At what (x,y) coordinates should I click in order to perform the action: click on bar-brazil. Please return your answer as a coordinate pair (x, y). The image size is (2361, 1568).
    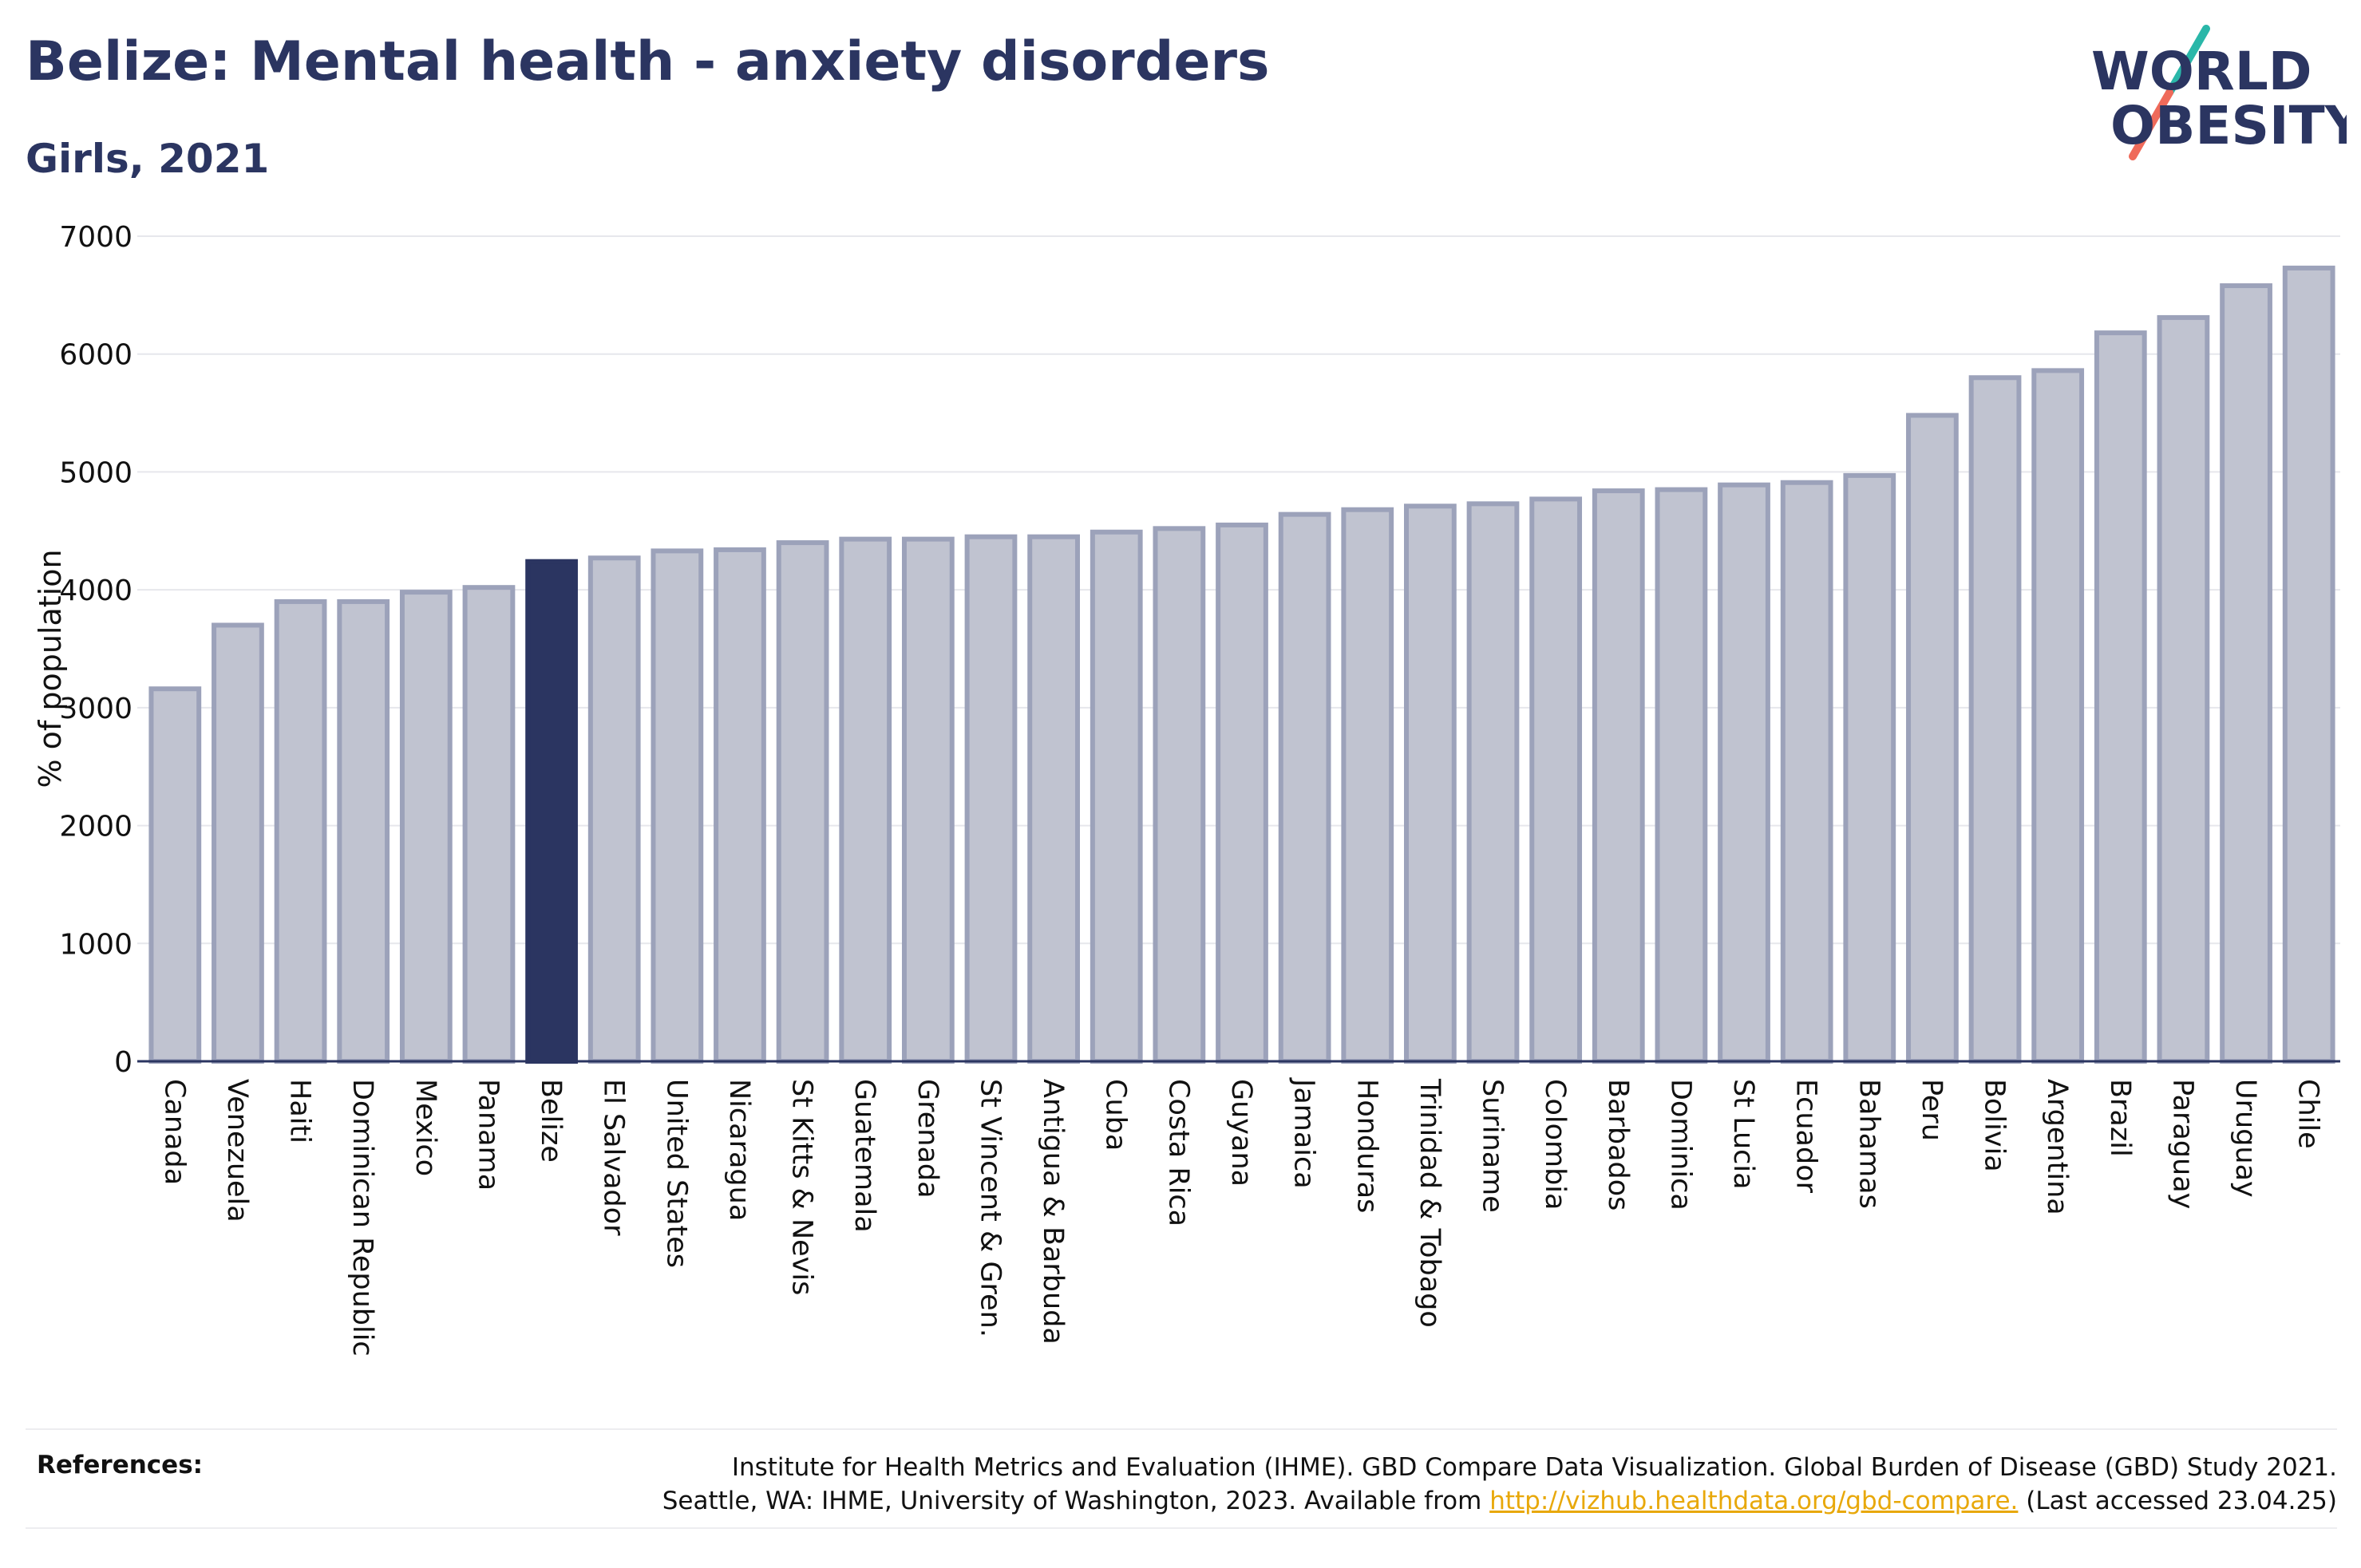
    Looking at the image, I should click on (2120, 697).